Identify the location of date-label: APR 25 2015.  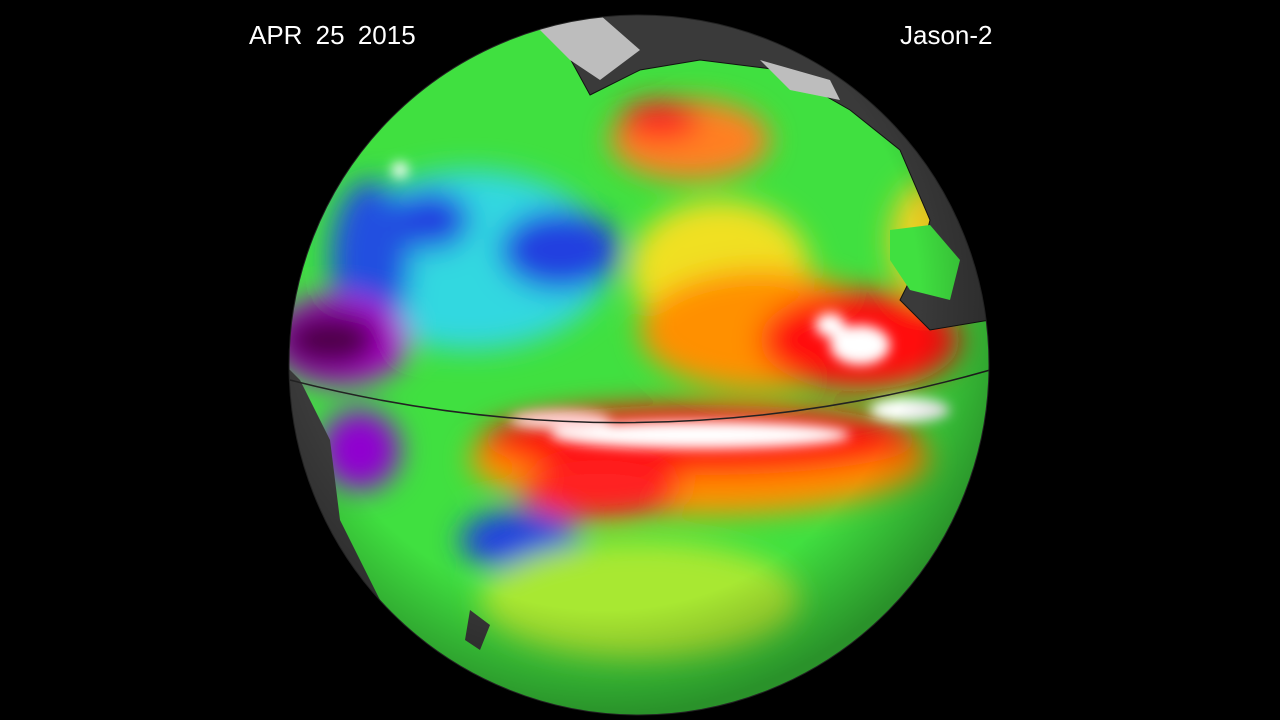
(332, 35).